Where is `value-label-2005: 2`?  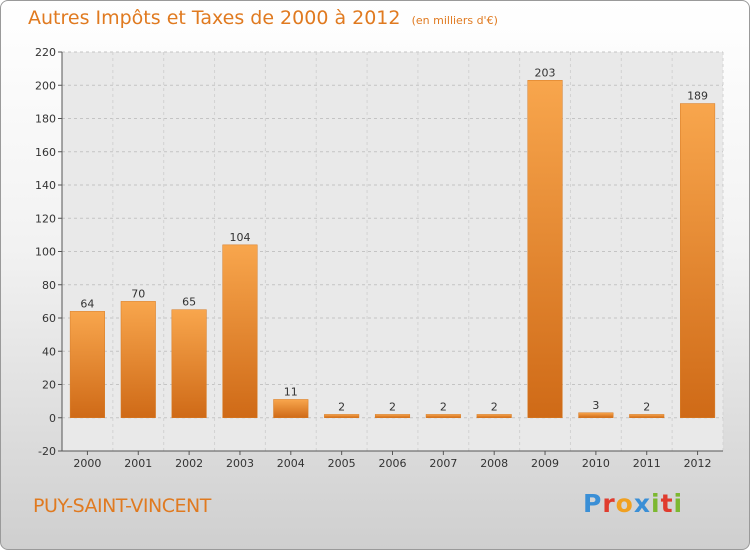 value-label-2005: 2 is located at coordinates (341, 406).